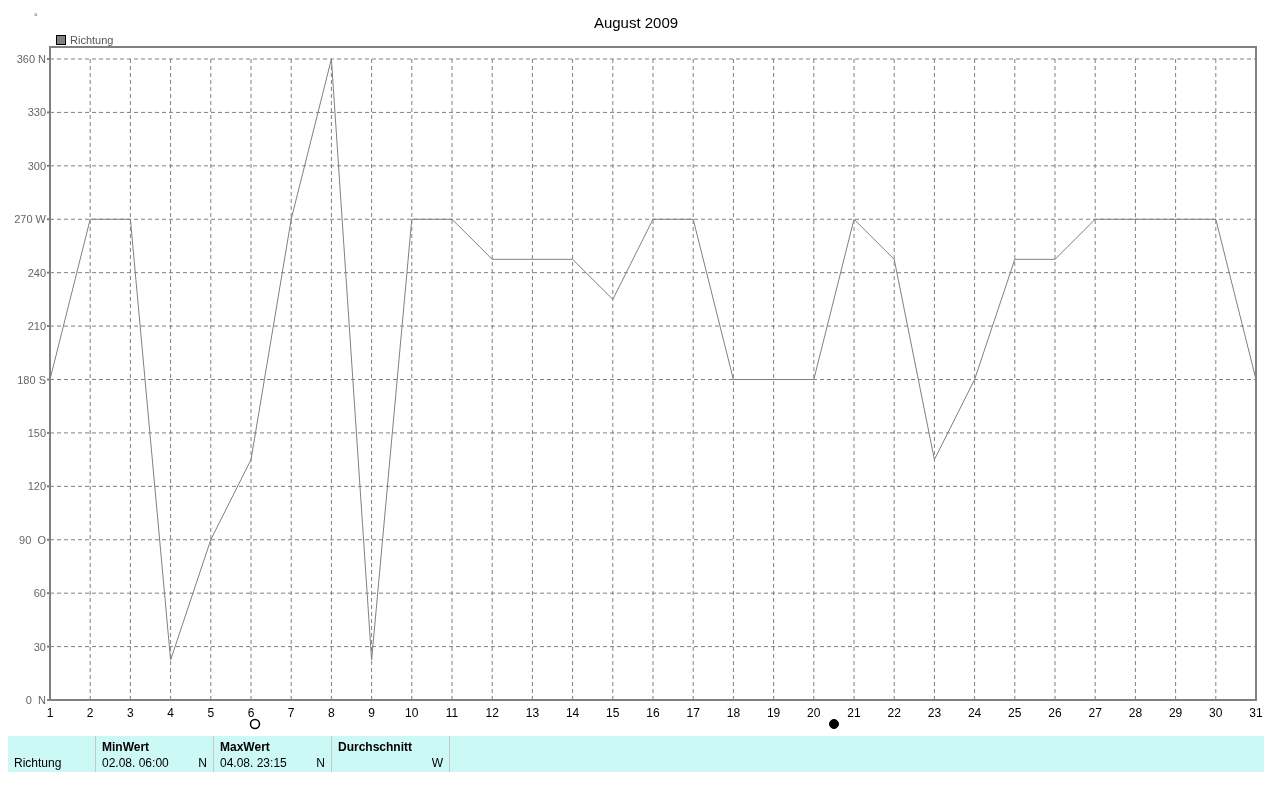 Image resolution: width=1280 pixels, height=802 pixels. Describe the element at coordinates (36, 486) in the screenshot. I see `y-tick-label: 120` at that location.